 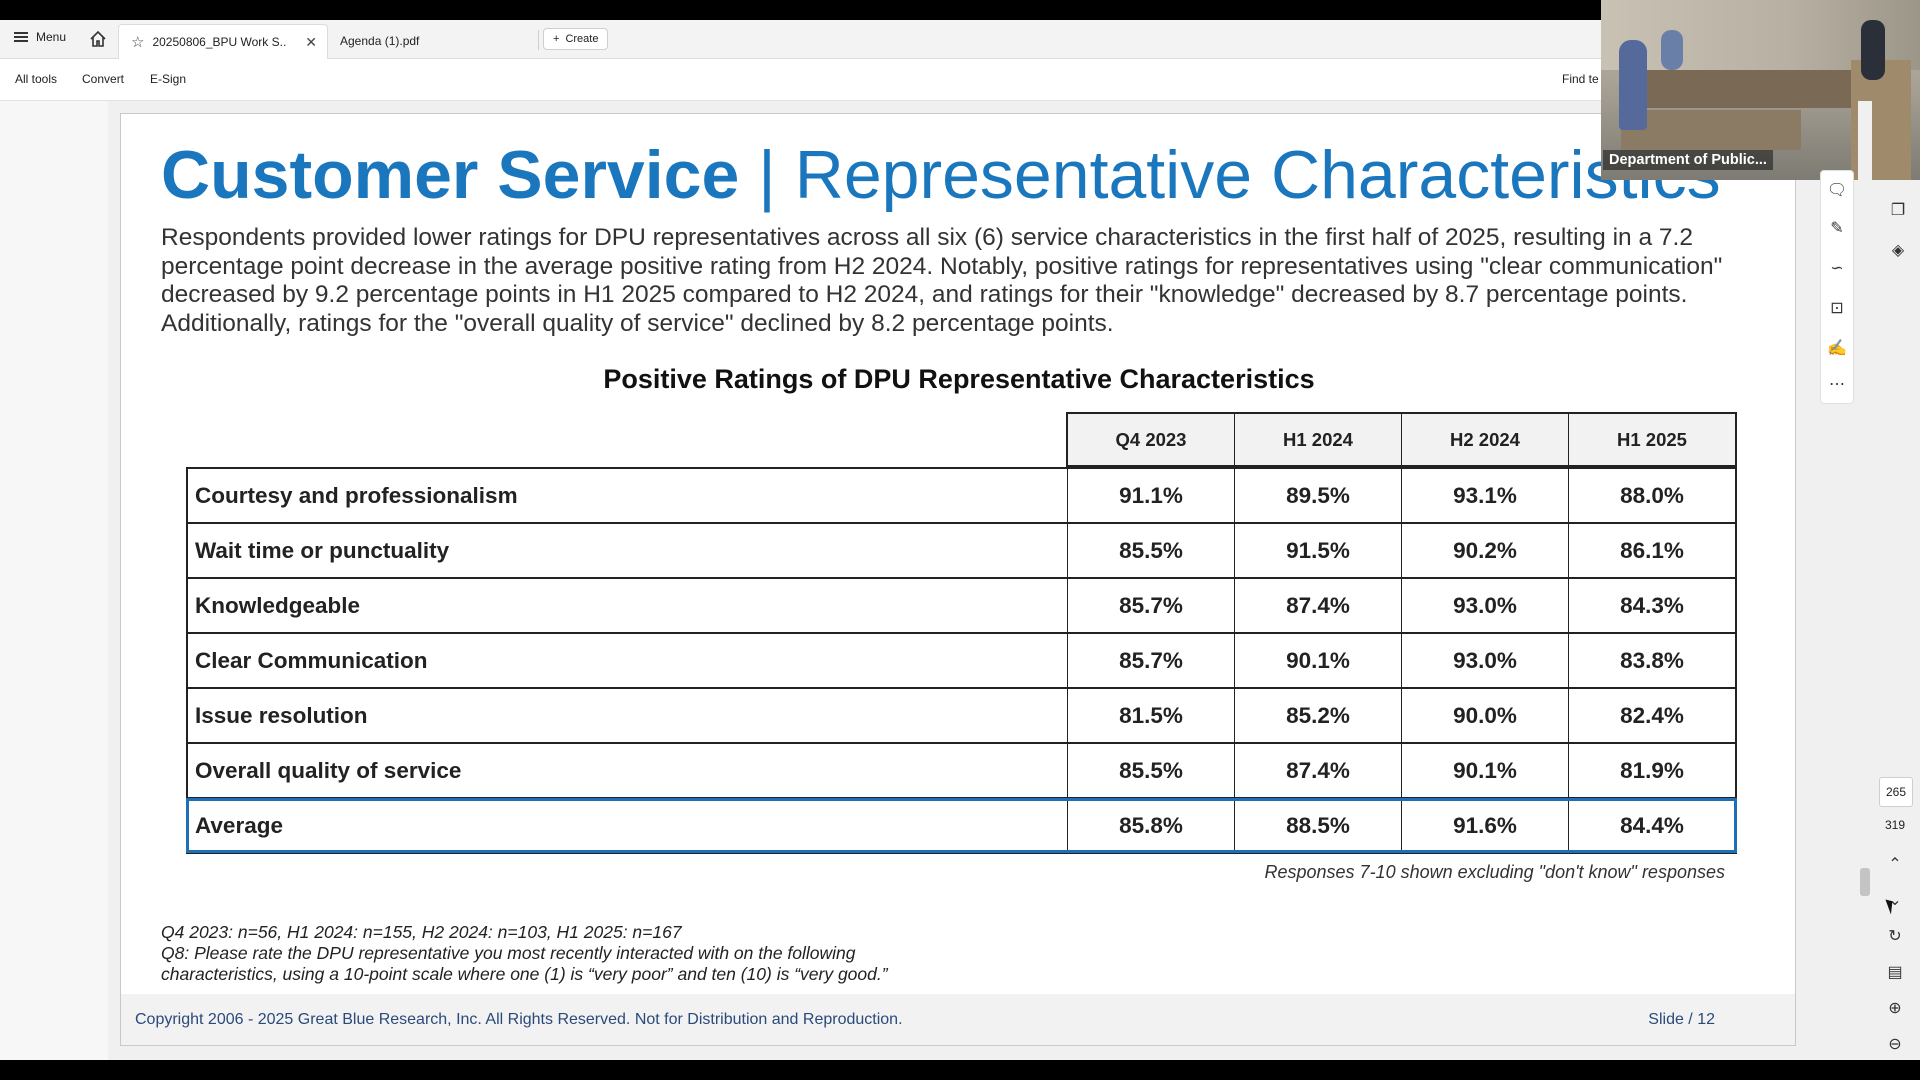 I want to click on right-rail: ❐ ◈, so click(x=1898, y=240).